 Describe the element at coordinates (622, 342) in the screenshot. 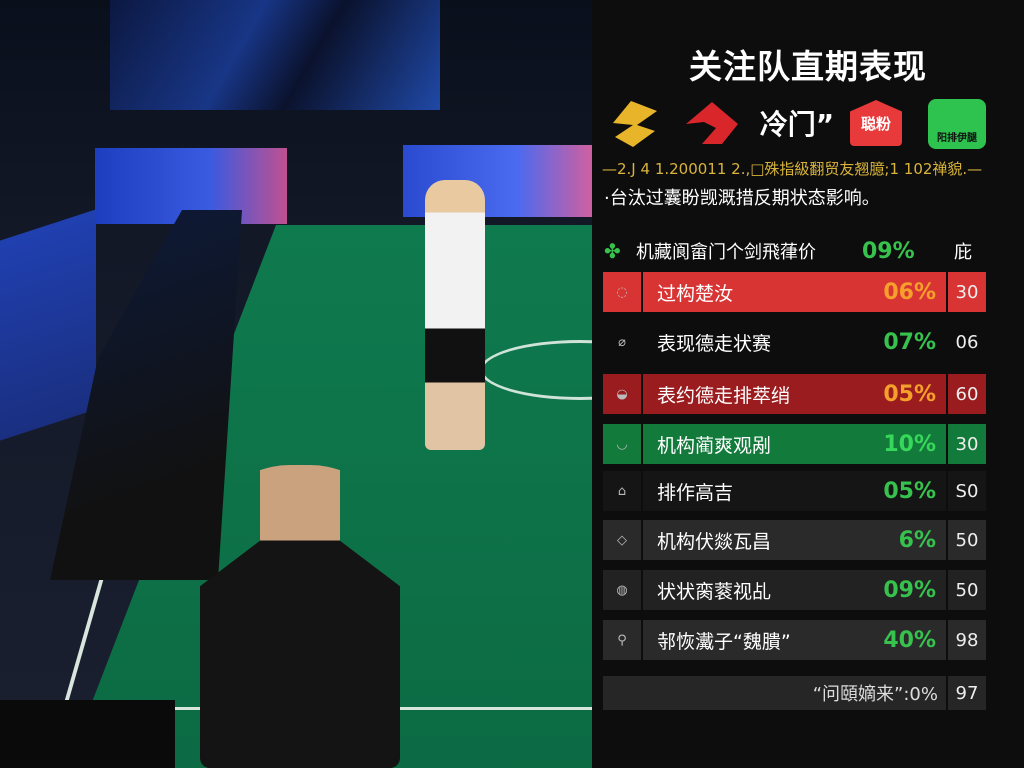

I see `row-icon: ⌀` at that location.